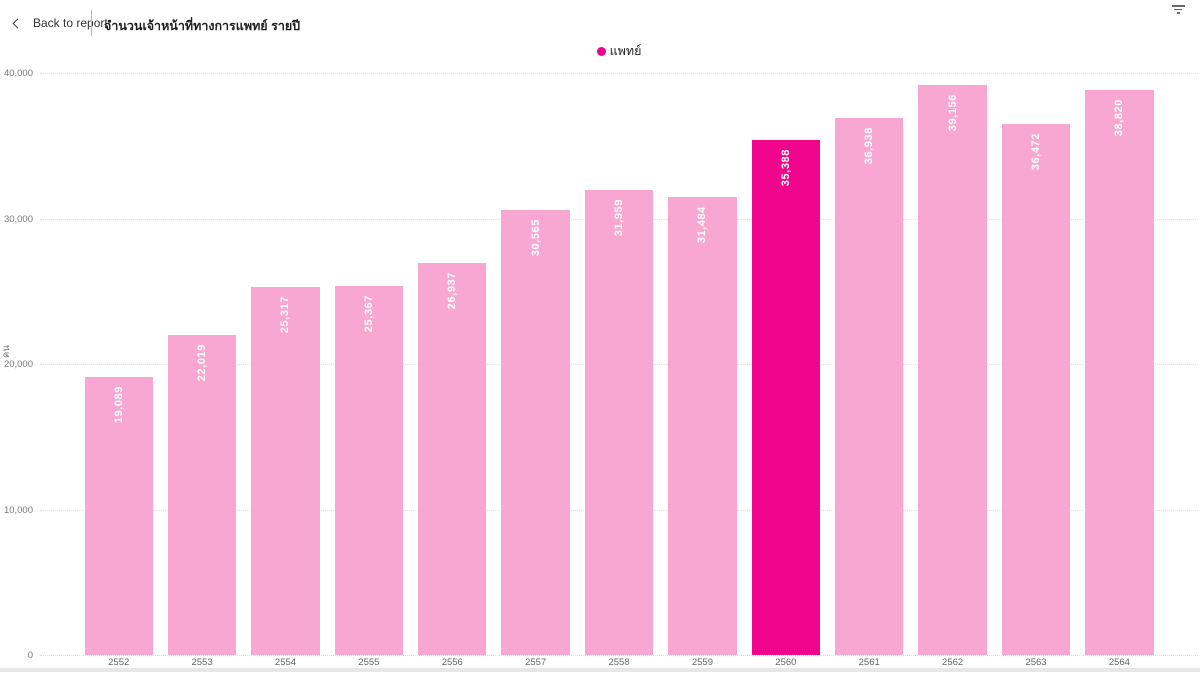 This screenshot has height=675, width=1200. Describe the element at coordinates (702, 224) in the screenshot. I see `bar-value-label: 31,484` at that location.